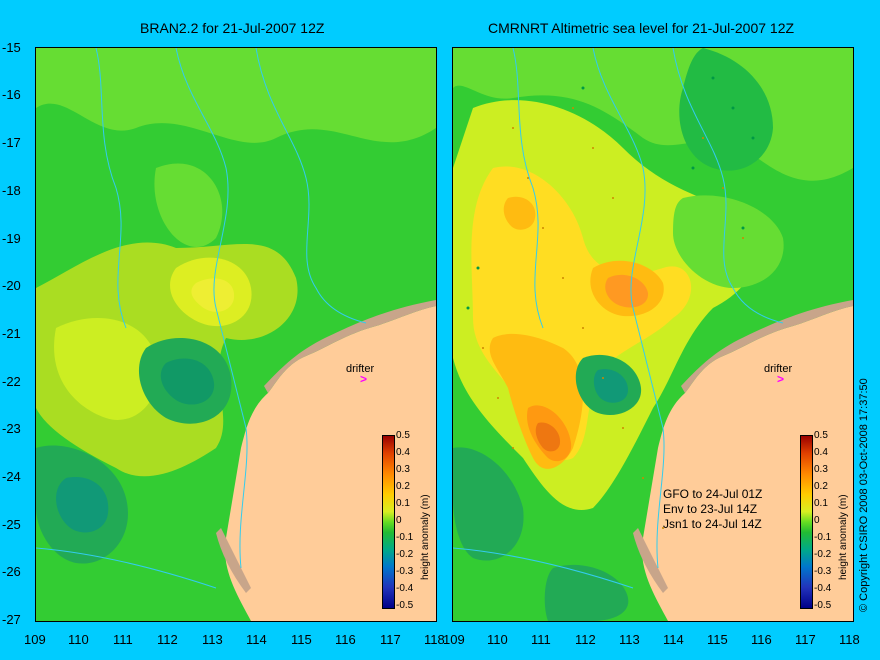  What do you see at coordinates (11, 619) in the screenshot?
I see `y-tick-label: -27` at bounding box center [11, 619].